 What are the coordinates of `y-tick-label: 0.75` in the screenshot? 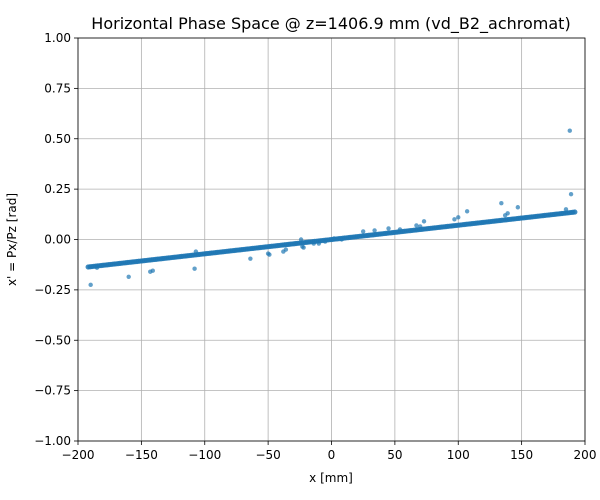 It's located at (57, 88).